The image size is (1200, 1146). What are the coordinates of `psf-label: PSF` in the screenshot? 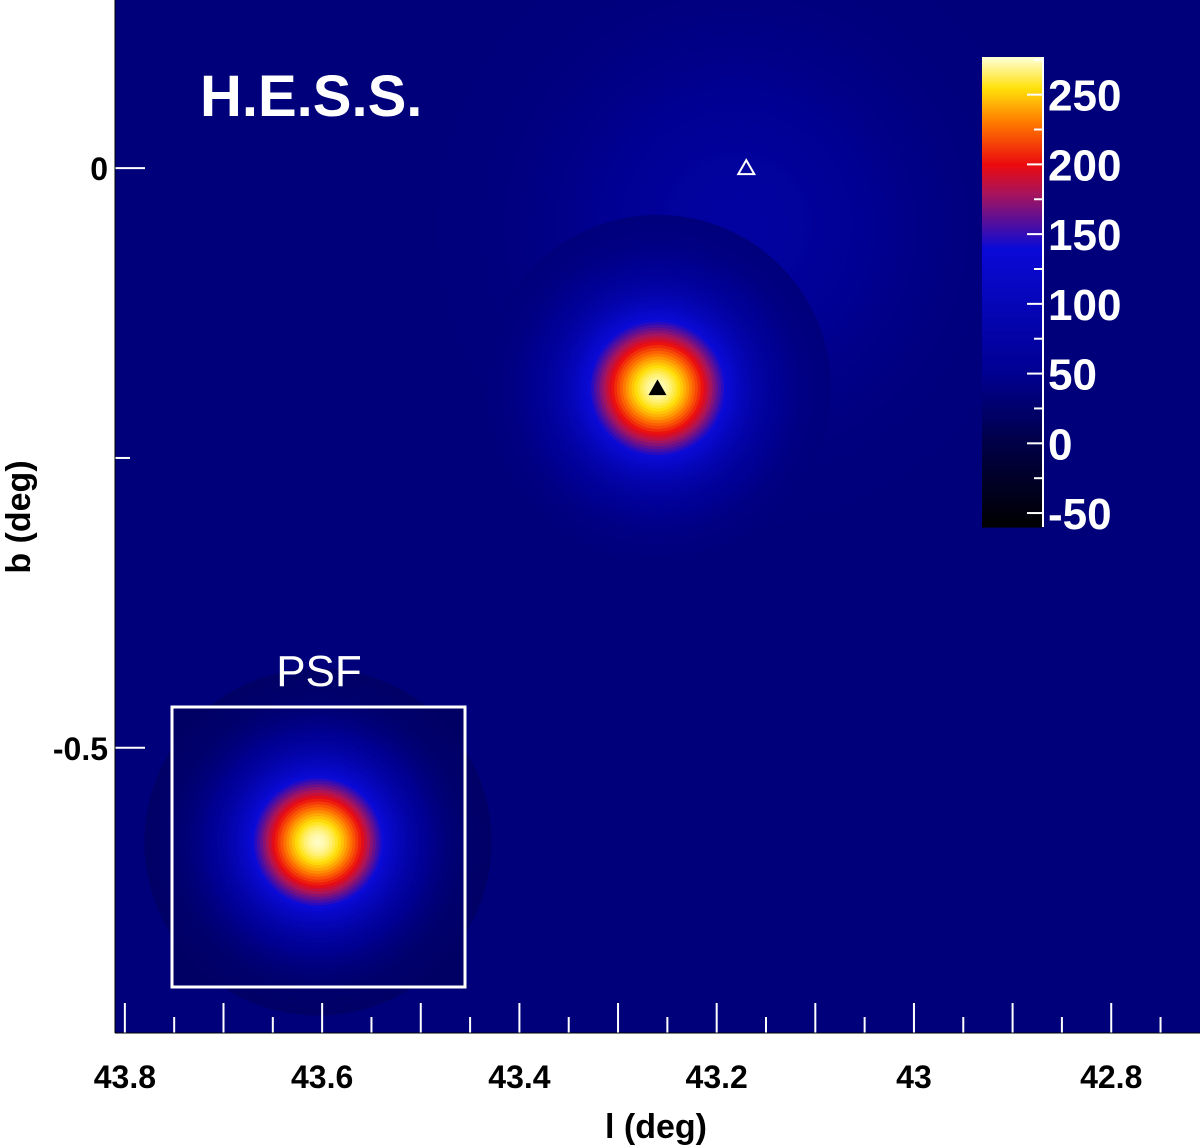 It's located at (319, 671).